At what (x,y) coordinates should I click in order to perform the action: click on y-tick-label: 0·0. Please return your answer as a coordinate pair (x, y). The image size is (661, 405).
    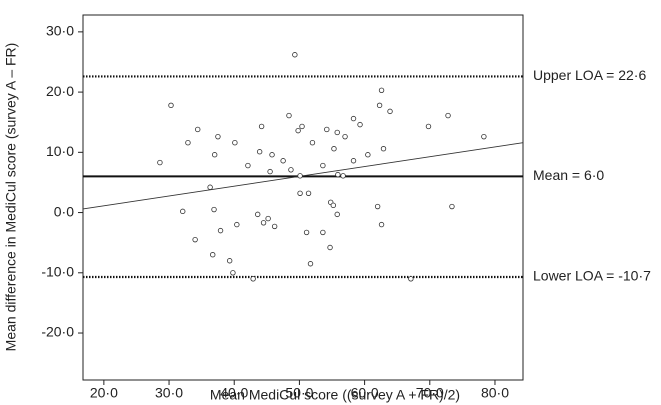
    Looking at the image, I should click on (64, 211).